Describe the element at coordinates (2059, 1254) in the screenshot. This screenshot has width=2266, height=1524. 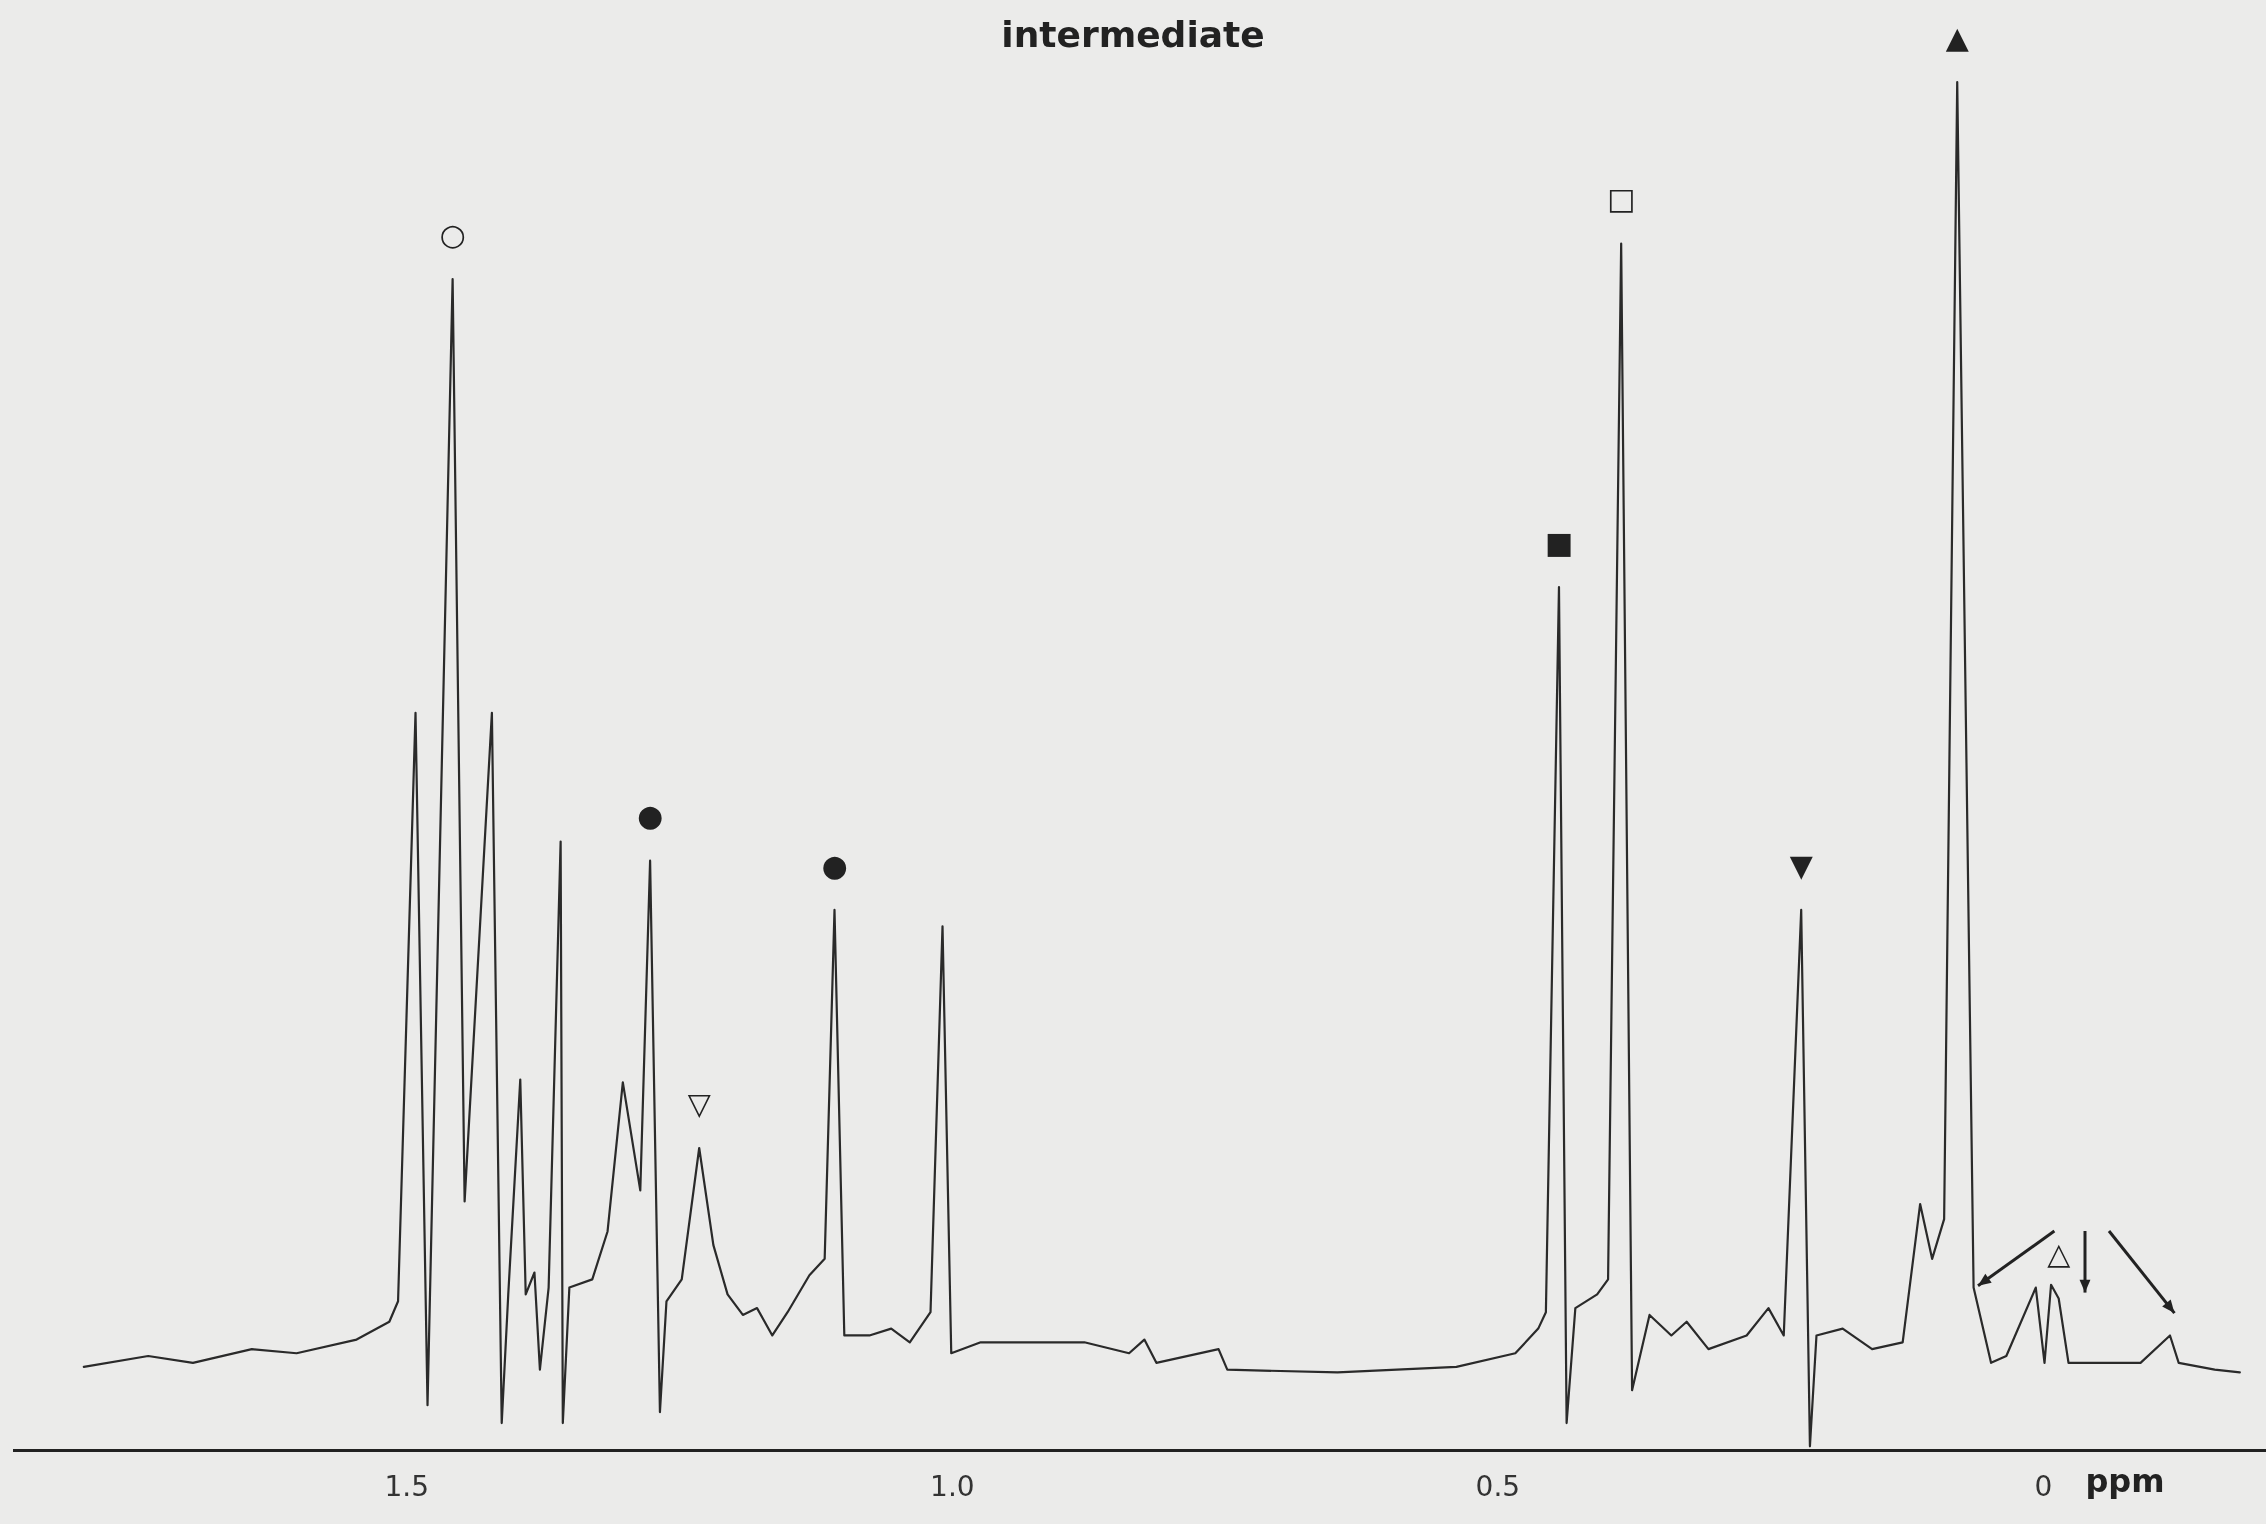
I see `annotation: △` at that location.